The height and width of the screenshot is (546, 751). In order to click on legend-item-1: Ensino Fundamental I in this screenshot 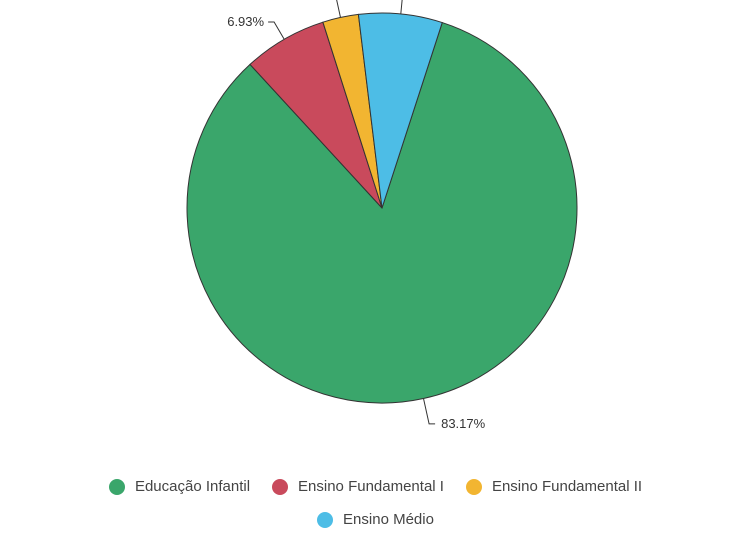, I will do `click(358, 486)`.